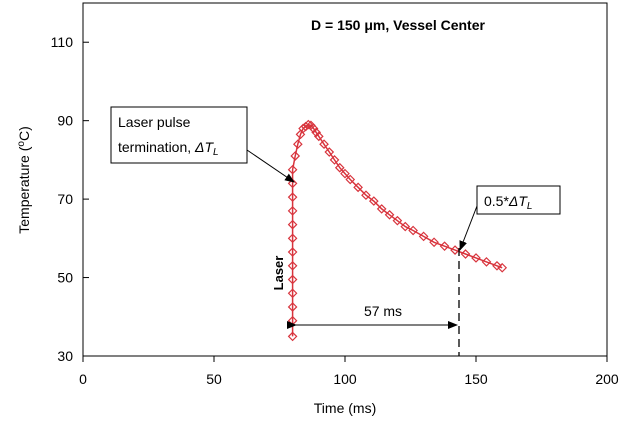  Describe the element at coordinates (24, 180) in the screenshot. I see `y-axis-title: Temperature (oC)` at that location.